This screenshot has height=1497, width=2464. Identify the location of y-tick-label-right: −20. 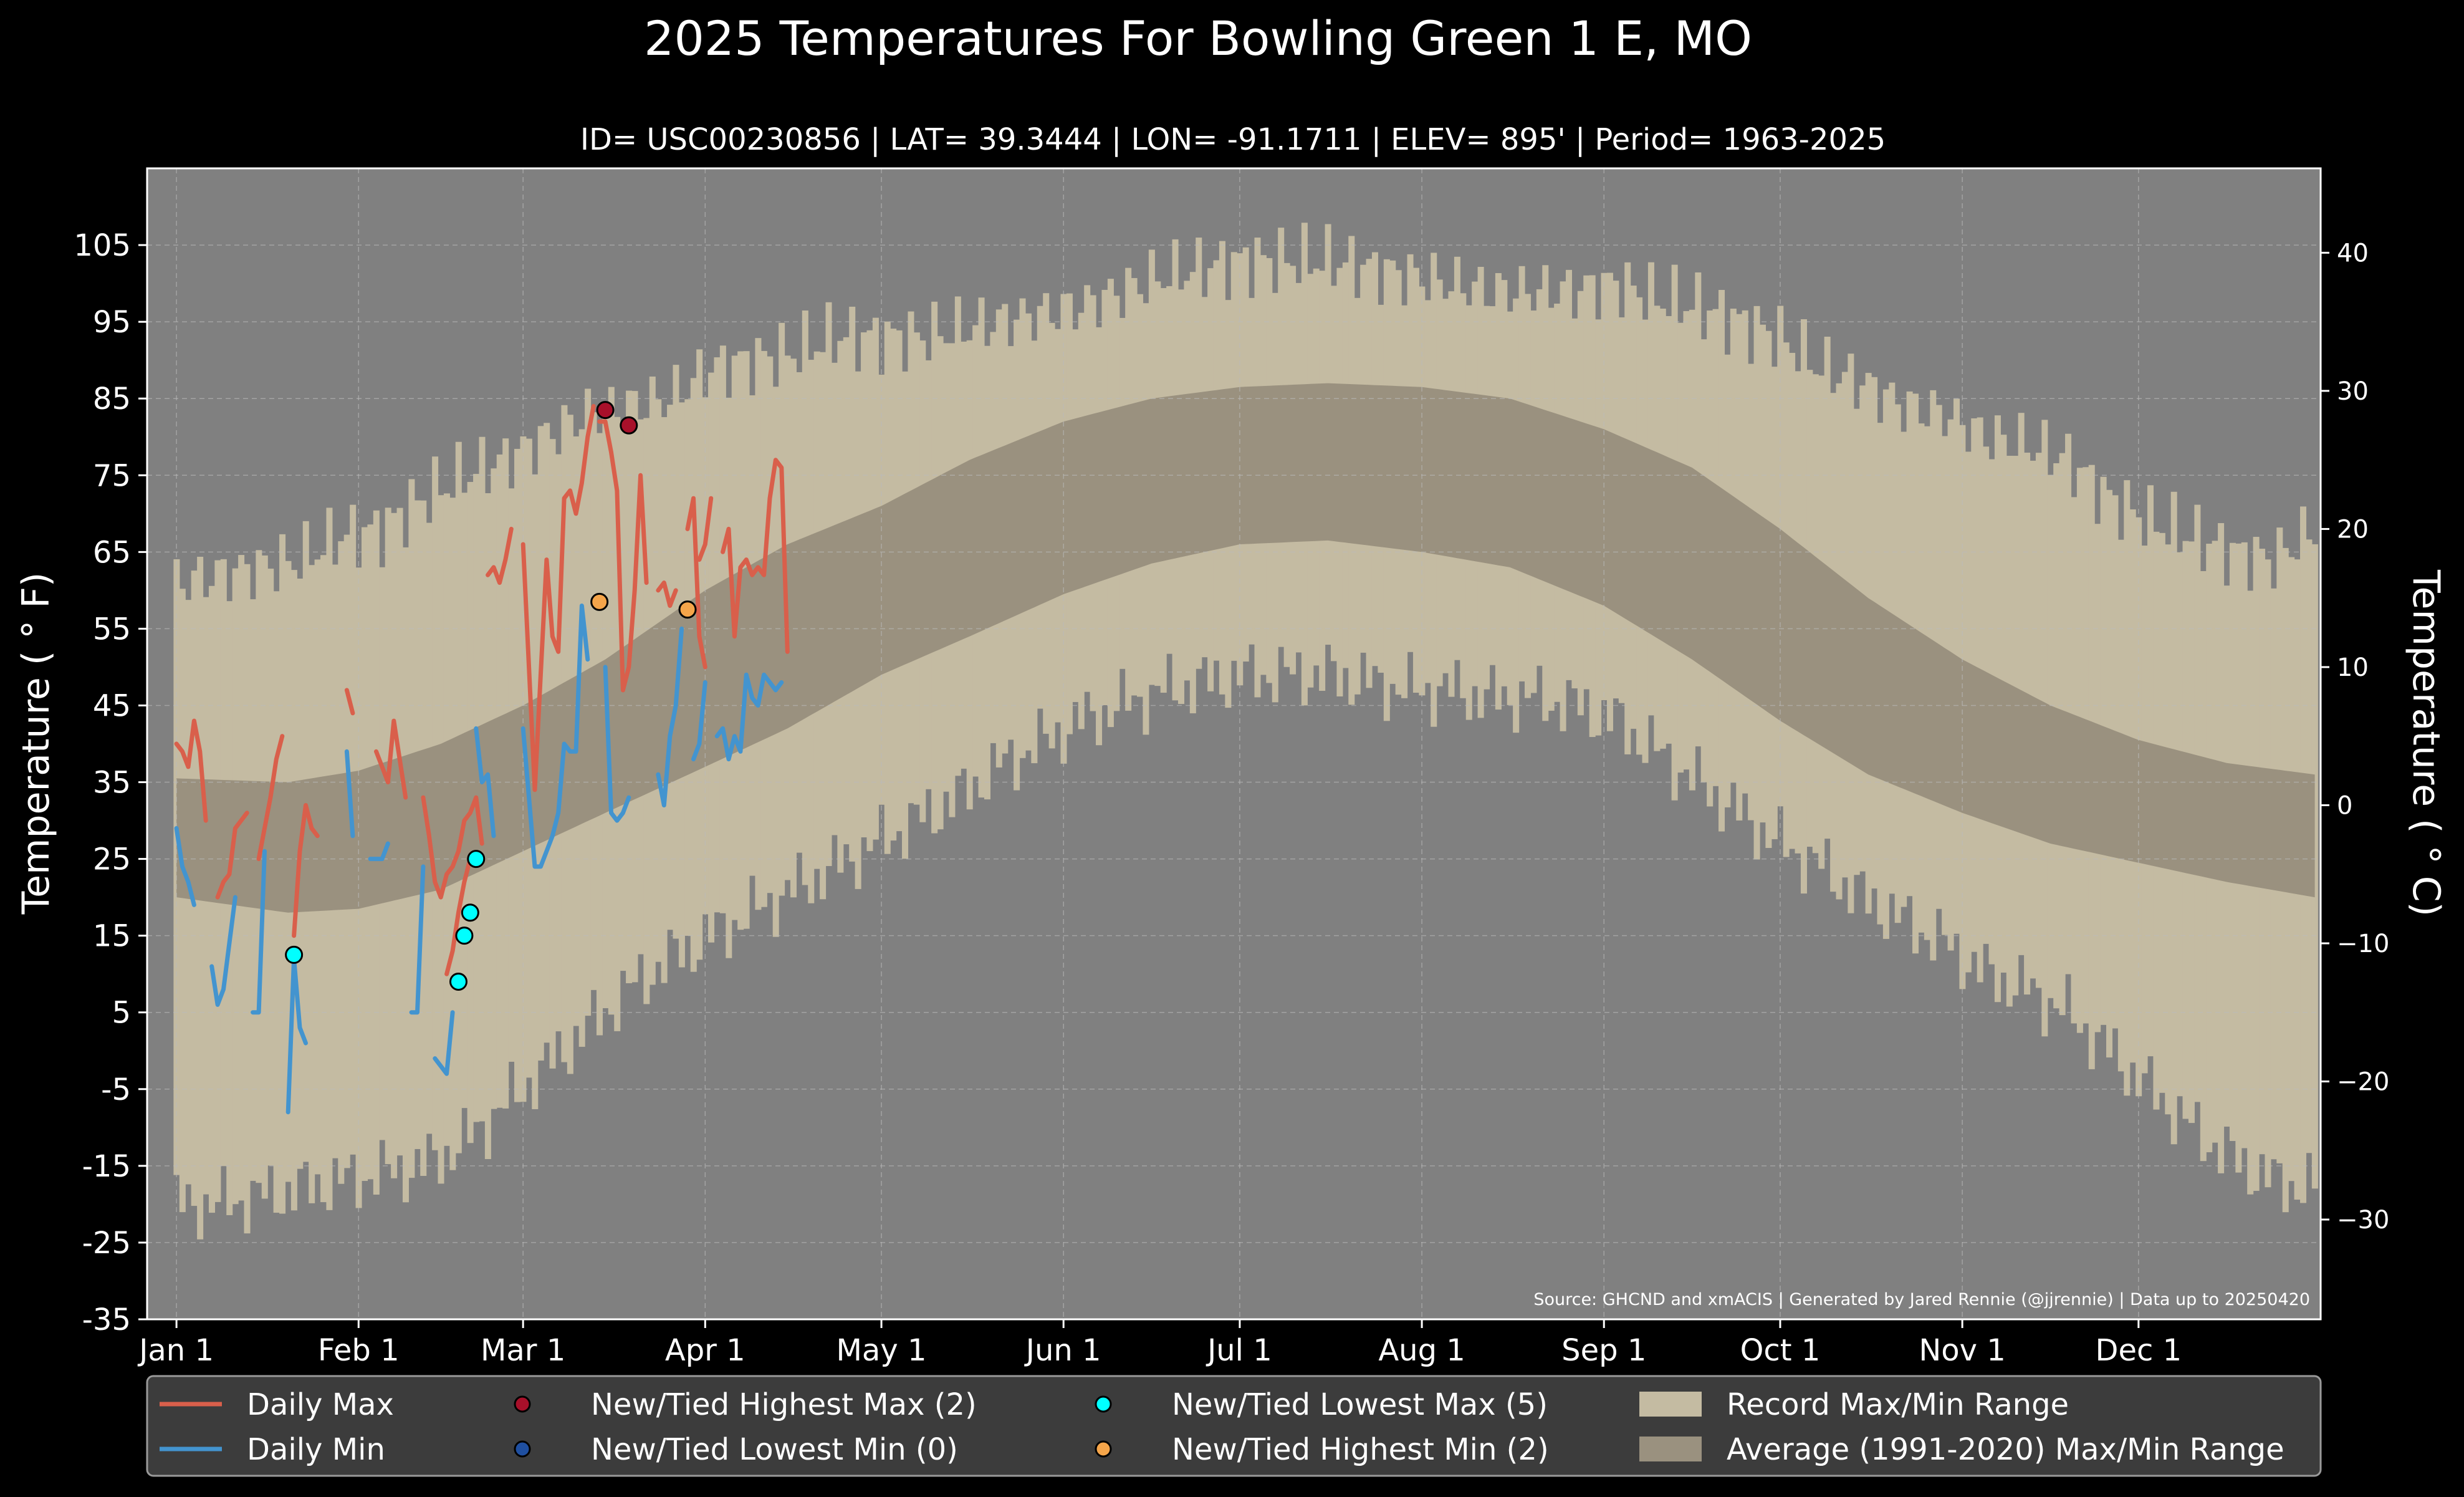
(2363, 1081).